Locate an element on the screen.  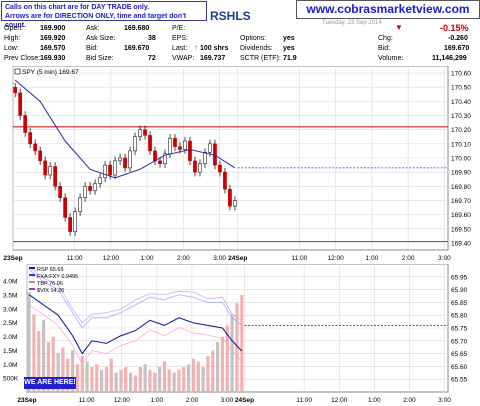
spy-legend-swatch is located at coordinates (17, 71).